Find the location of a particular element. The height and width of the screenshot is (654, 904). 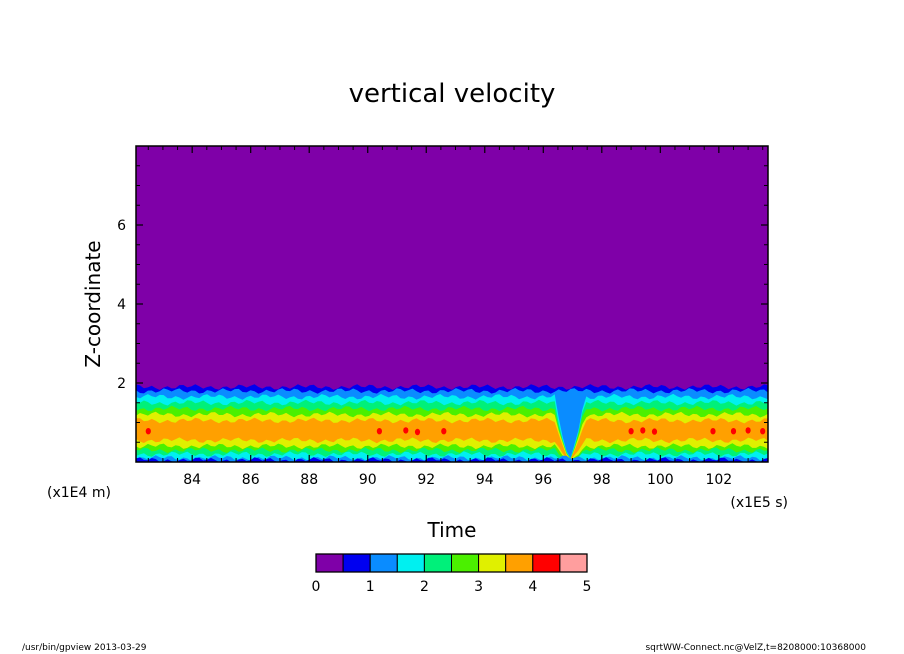

colorbar-tick-label: 3 is located at coordinates (478, 587).